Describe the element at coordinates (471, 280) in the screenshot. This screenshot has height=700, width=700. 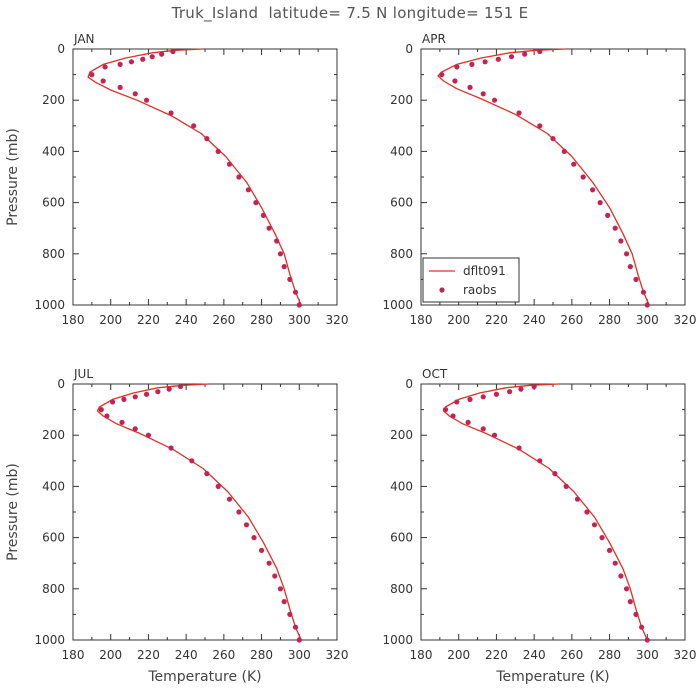
I see `legend-box` at that location.